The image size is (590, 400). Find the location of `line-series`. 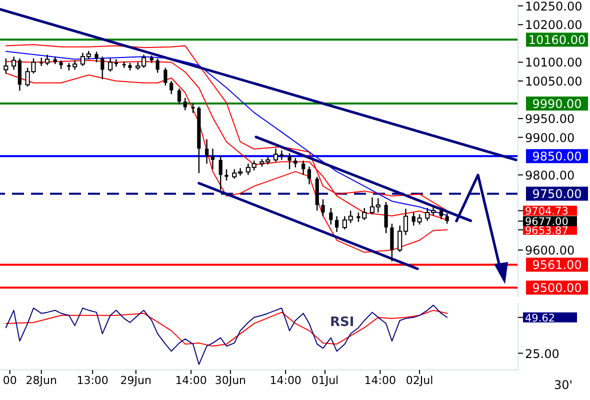

line-series is located at coordinates (226, 334).